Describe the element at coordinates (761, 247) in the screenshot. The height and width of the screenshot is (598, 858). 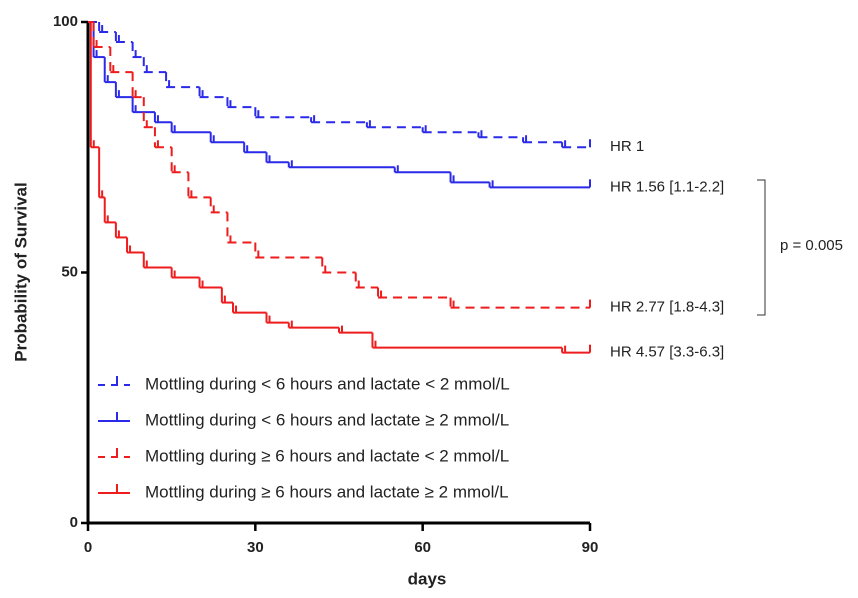
I see `bracket` at that location.